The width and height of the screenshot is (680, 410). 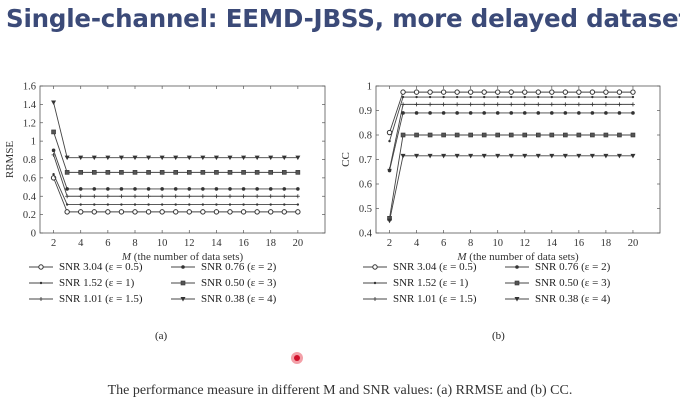 What do you see at coordinates (365, 111) in the screenshot?
I see `y-tick-label: 0.9` at bounding box center [365, 111].